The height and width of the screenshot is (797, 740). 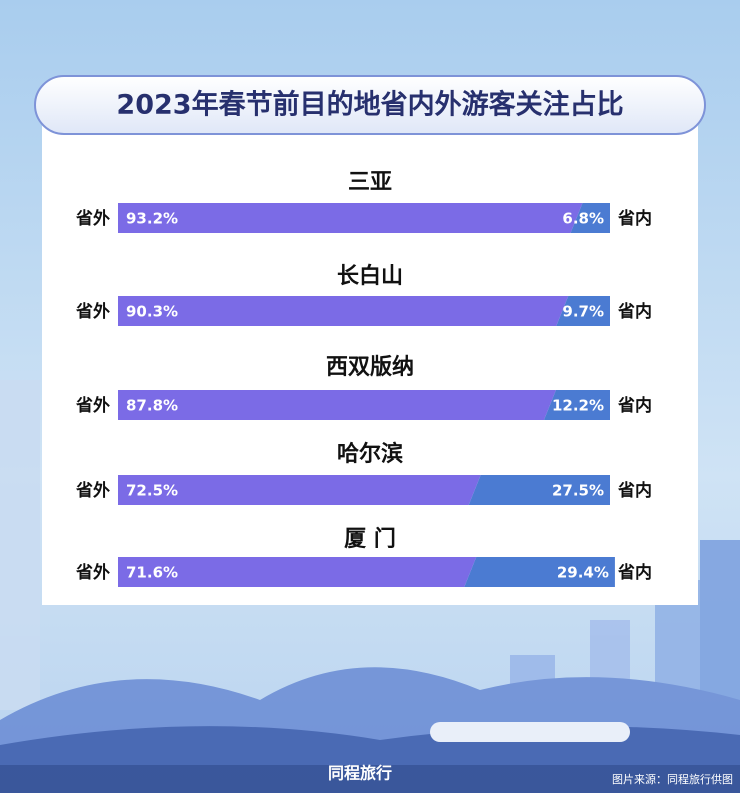 I want to click on title-pill, so click(x=370, y=105).